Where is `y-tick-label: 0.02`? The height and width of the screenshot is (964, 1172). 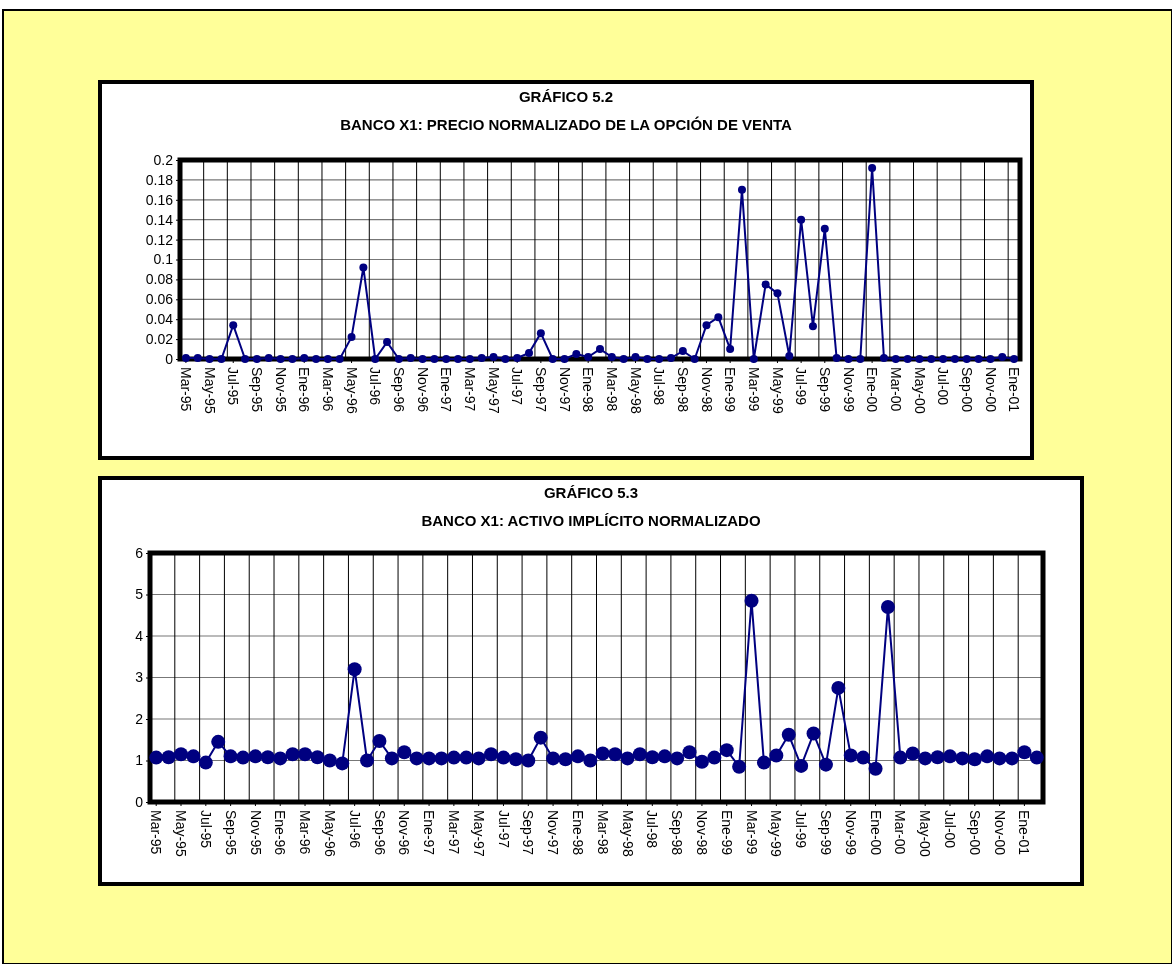
y-tick-label: 0.02 is located at coordinates (159, 339).